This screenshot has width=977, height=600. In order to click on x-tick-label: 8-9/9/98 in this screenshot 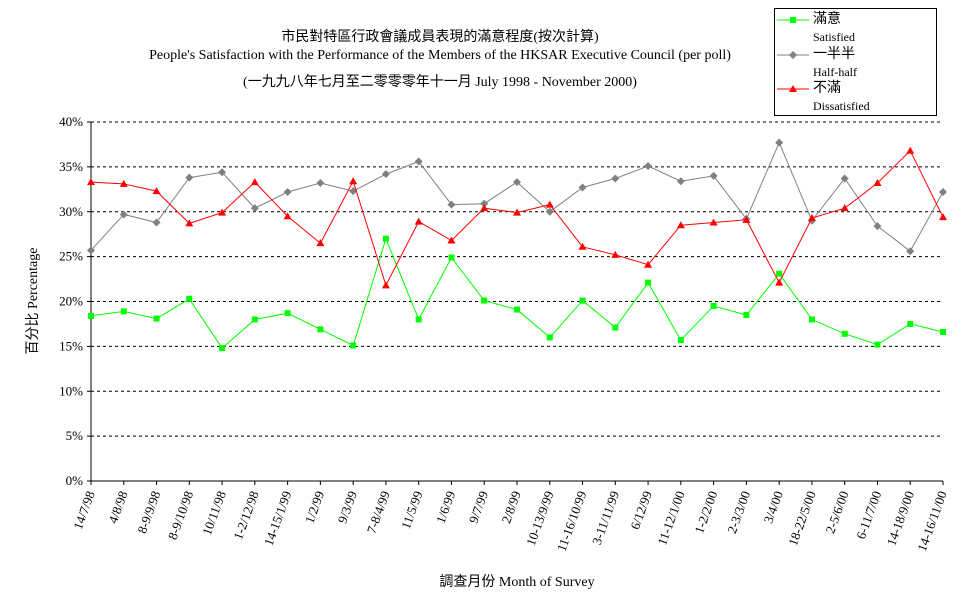, I will do `click(148, 512)`.